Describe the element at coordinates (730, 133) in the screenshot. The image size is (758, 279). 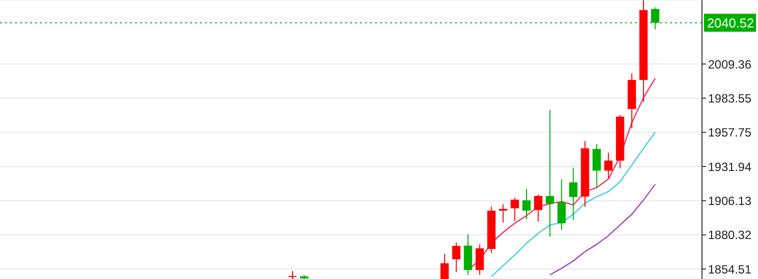
I see `y-tick-label: 1957.75` at that location.